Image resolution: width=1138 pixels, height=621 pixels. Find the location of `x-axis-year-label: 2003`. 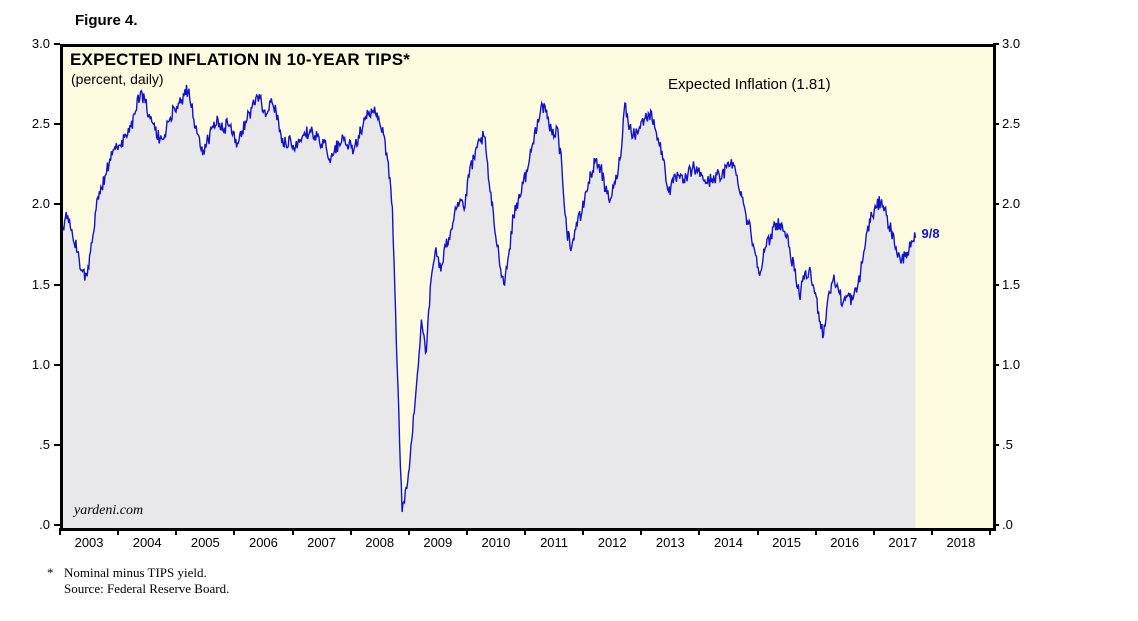

x-axis-year-label: 2003 is located at coordinates (89, 542).